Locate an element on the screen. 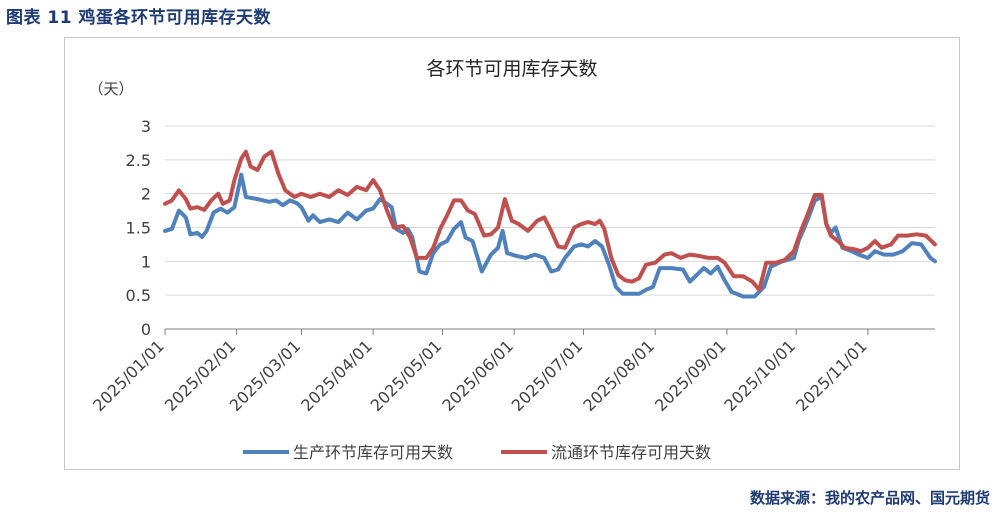  x-tick-label: 2025/08/01 is located at coordinates (618, 375).